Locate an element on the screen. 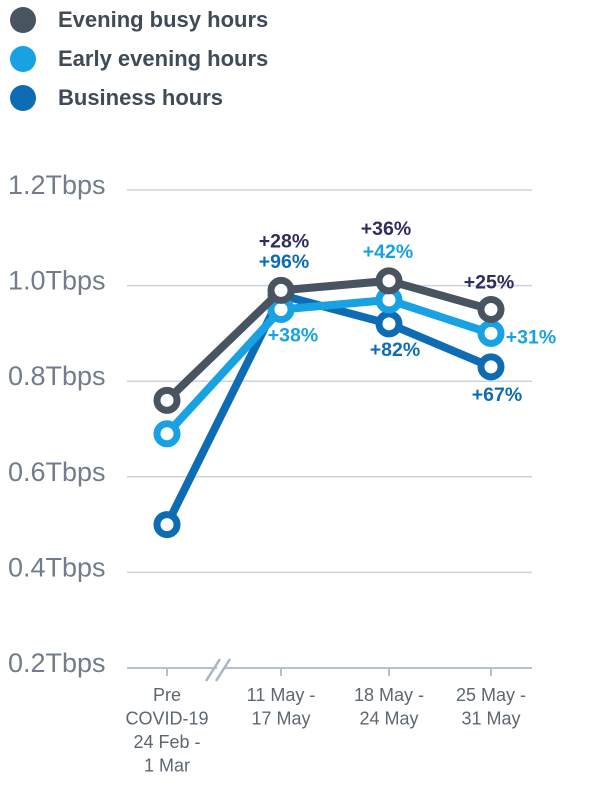 Image resolution: width=600 pixels, height=790 pixels. y-axis-tick-label: 0.6Tbps is located at coordinates (57, 472).